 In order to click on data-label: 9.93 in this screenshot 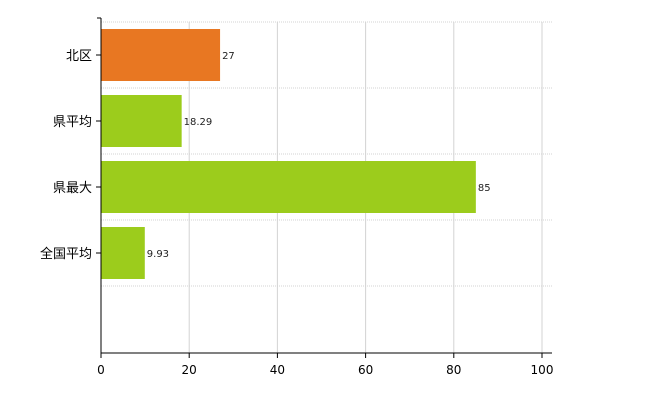, I will do `click(158, 254)`.